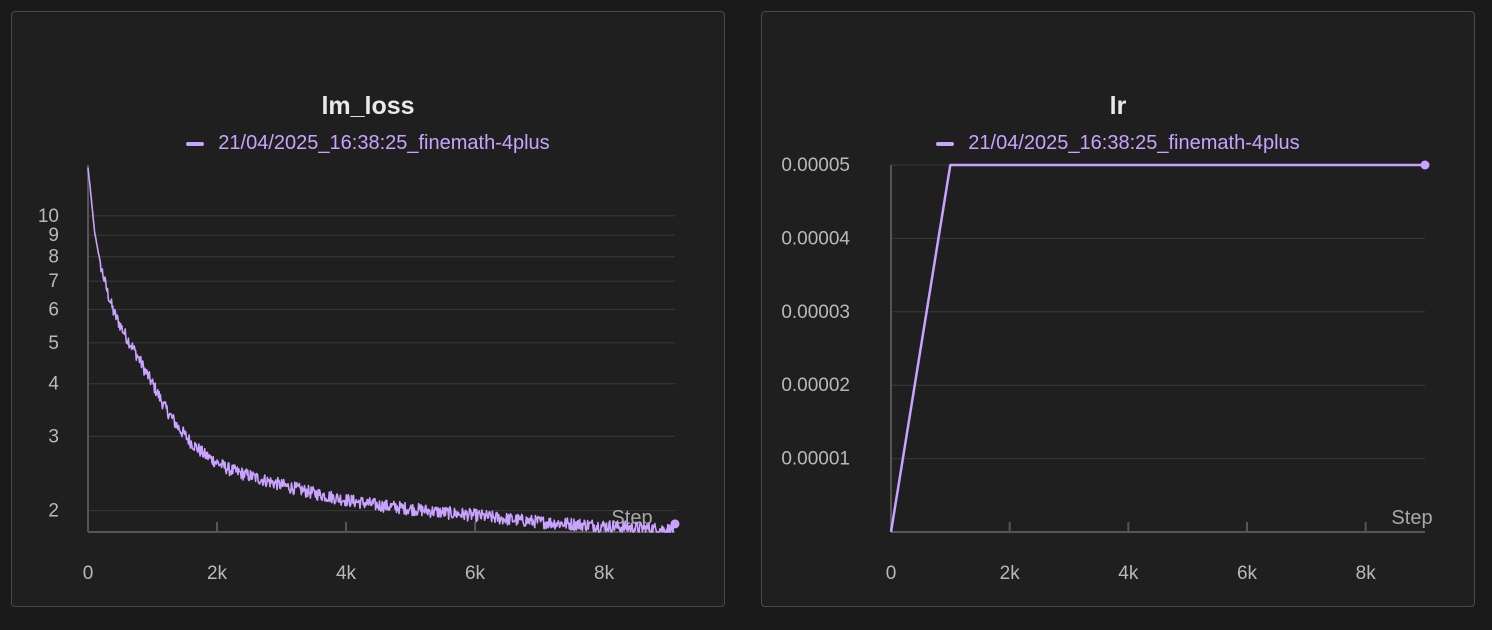  I want to click on y-tick-label: 5, so click(53, 343).